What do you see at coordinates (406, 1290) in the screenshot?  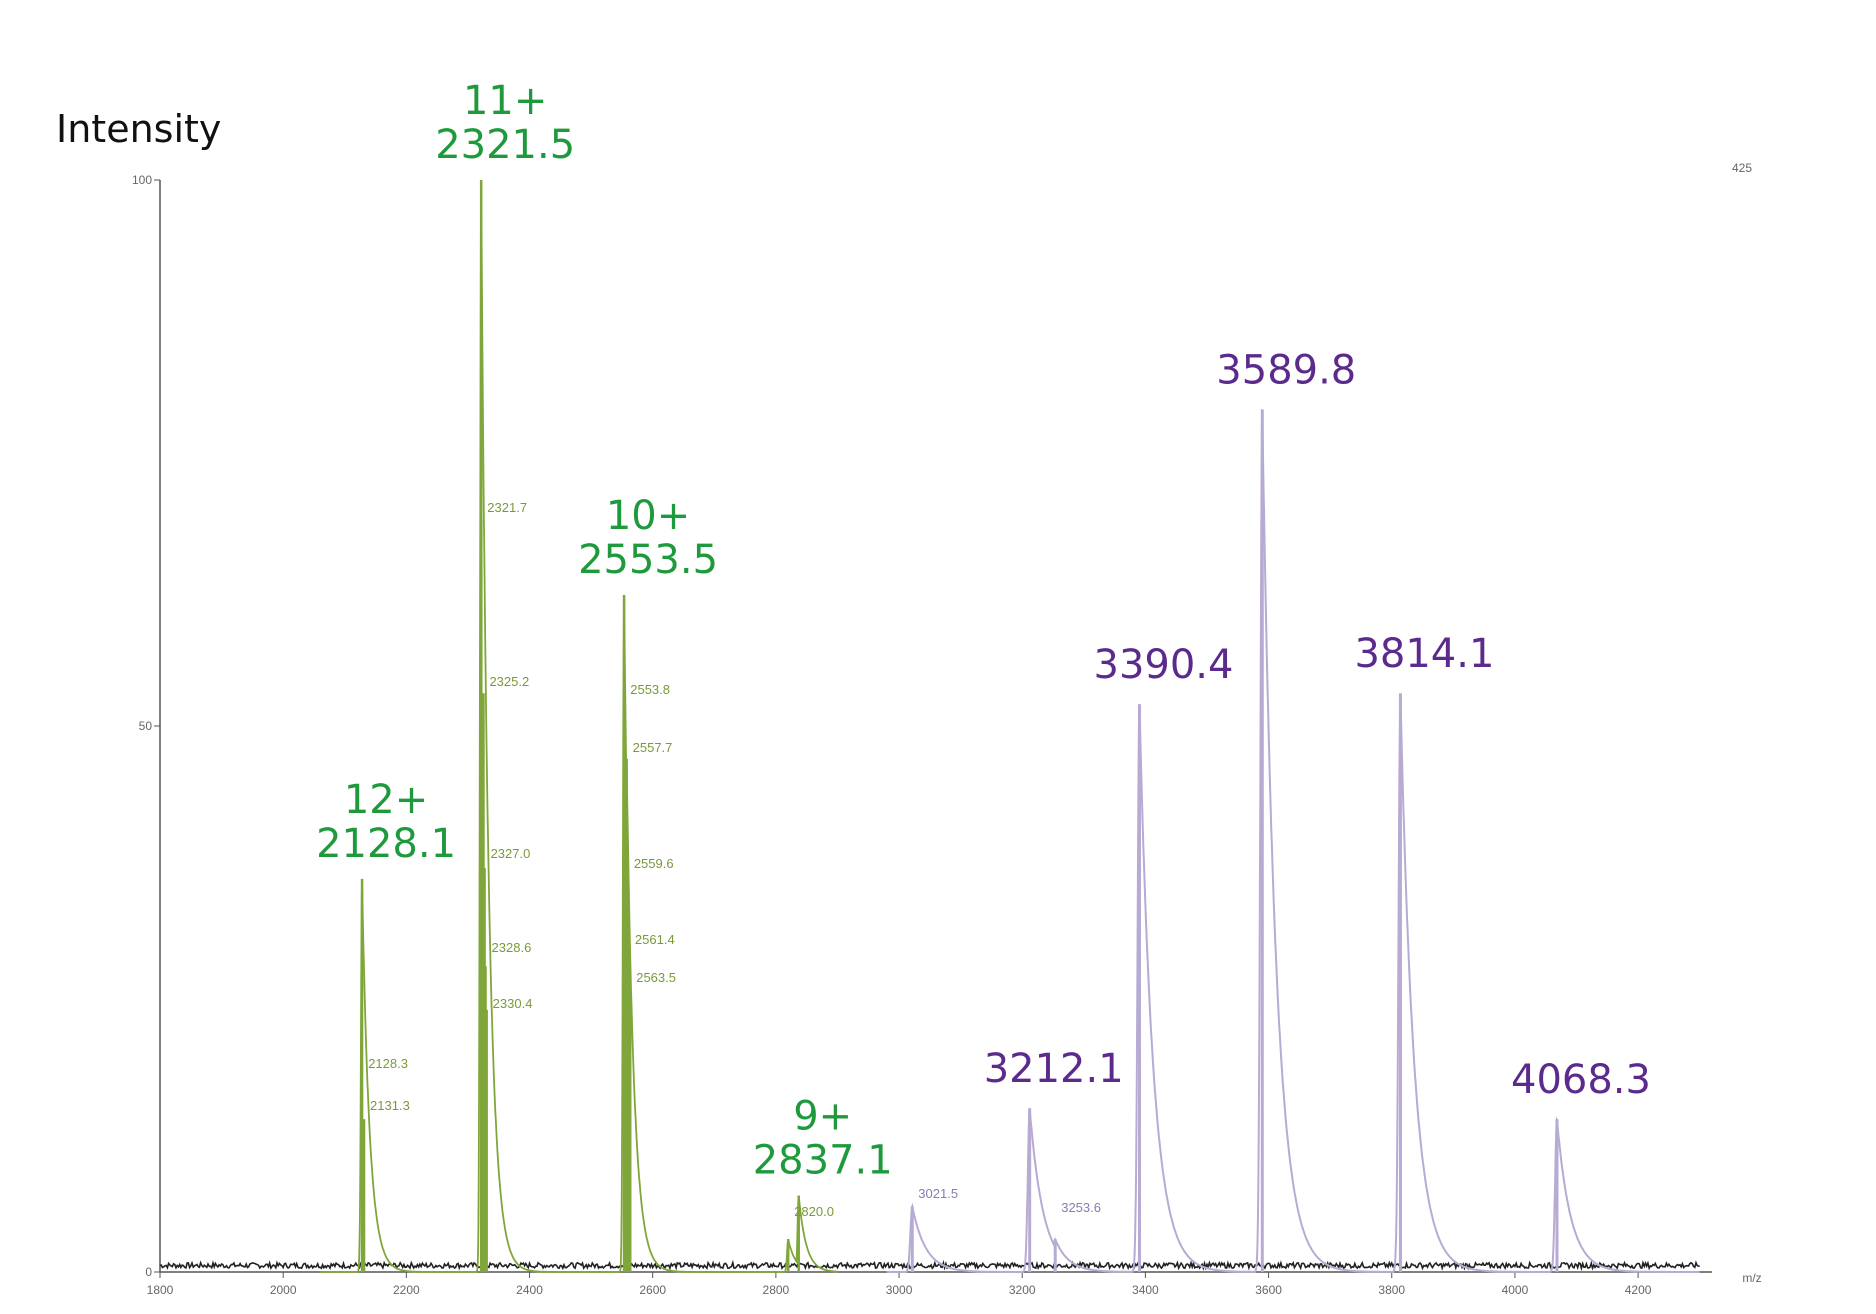 I see `x-tick-label: 2200` at bounding box center [406, 1290].